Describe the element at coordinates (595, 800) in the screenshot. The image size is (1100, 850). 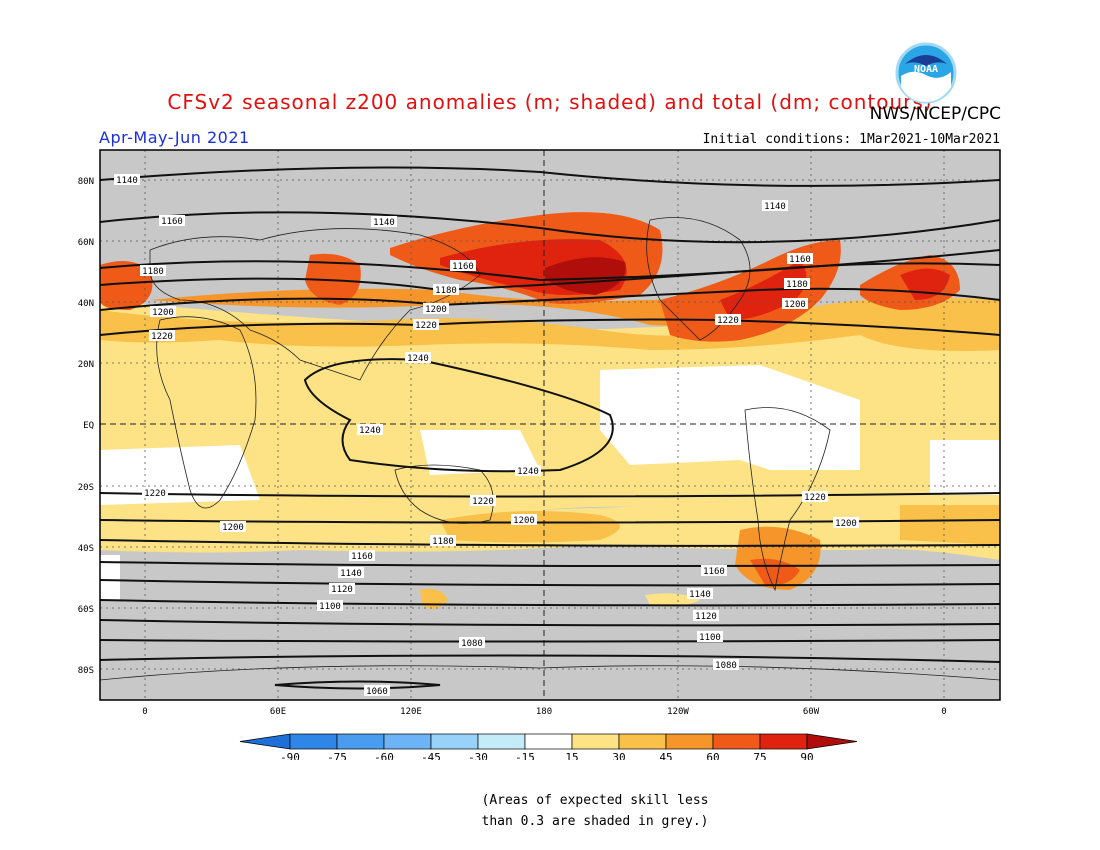
I see `skill-note-line-1: (Areas of expected skill less` at that location.